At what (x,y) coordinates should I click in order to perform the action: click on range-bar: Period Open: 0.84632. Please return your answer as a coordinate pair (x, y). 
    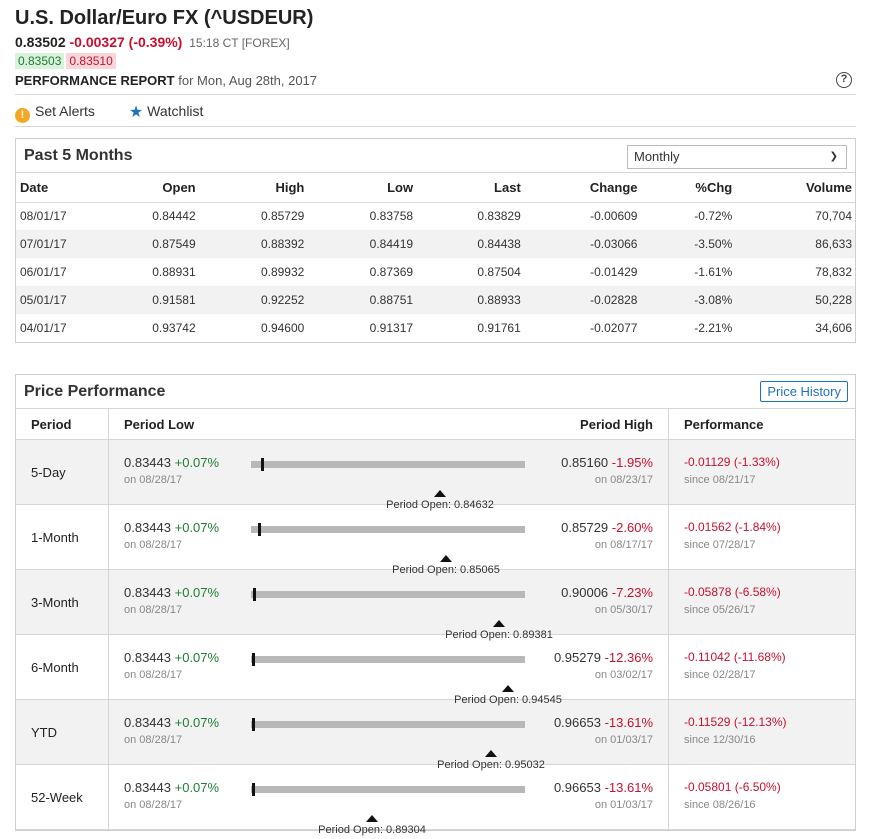
    Looking at the image, I should click on (388, 484).